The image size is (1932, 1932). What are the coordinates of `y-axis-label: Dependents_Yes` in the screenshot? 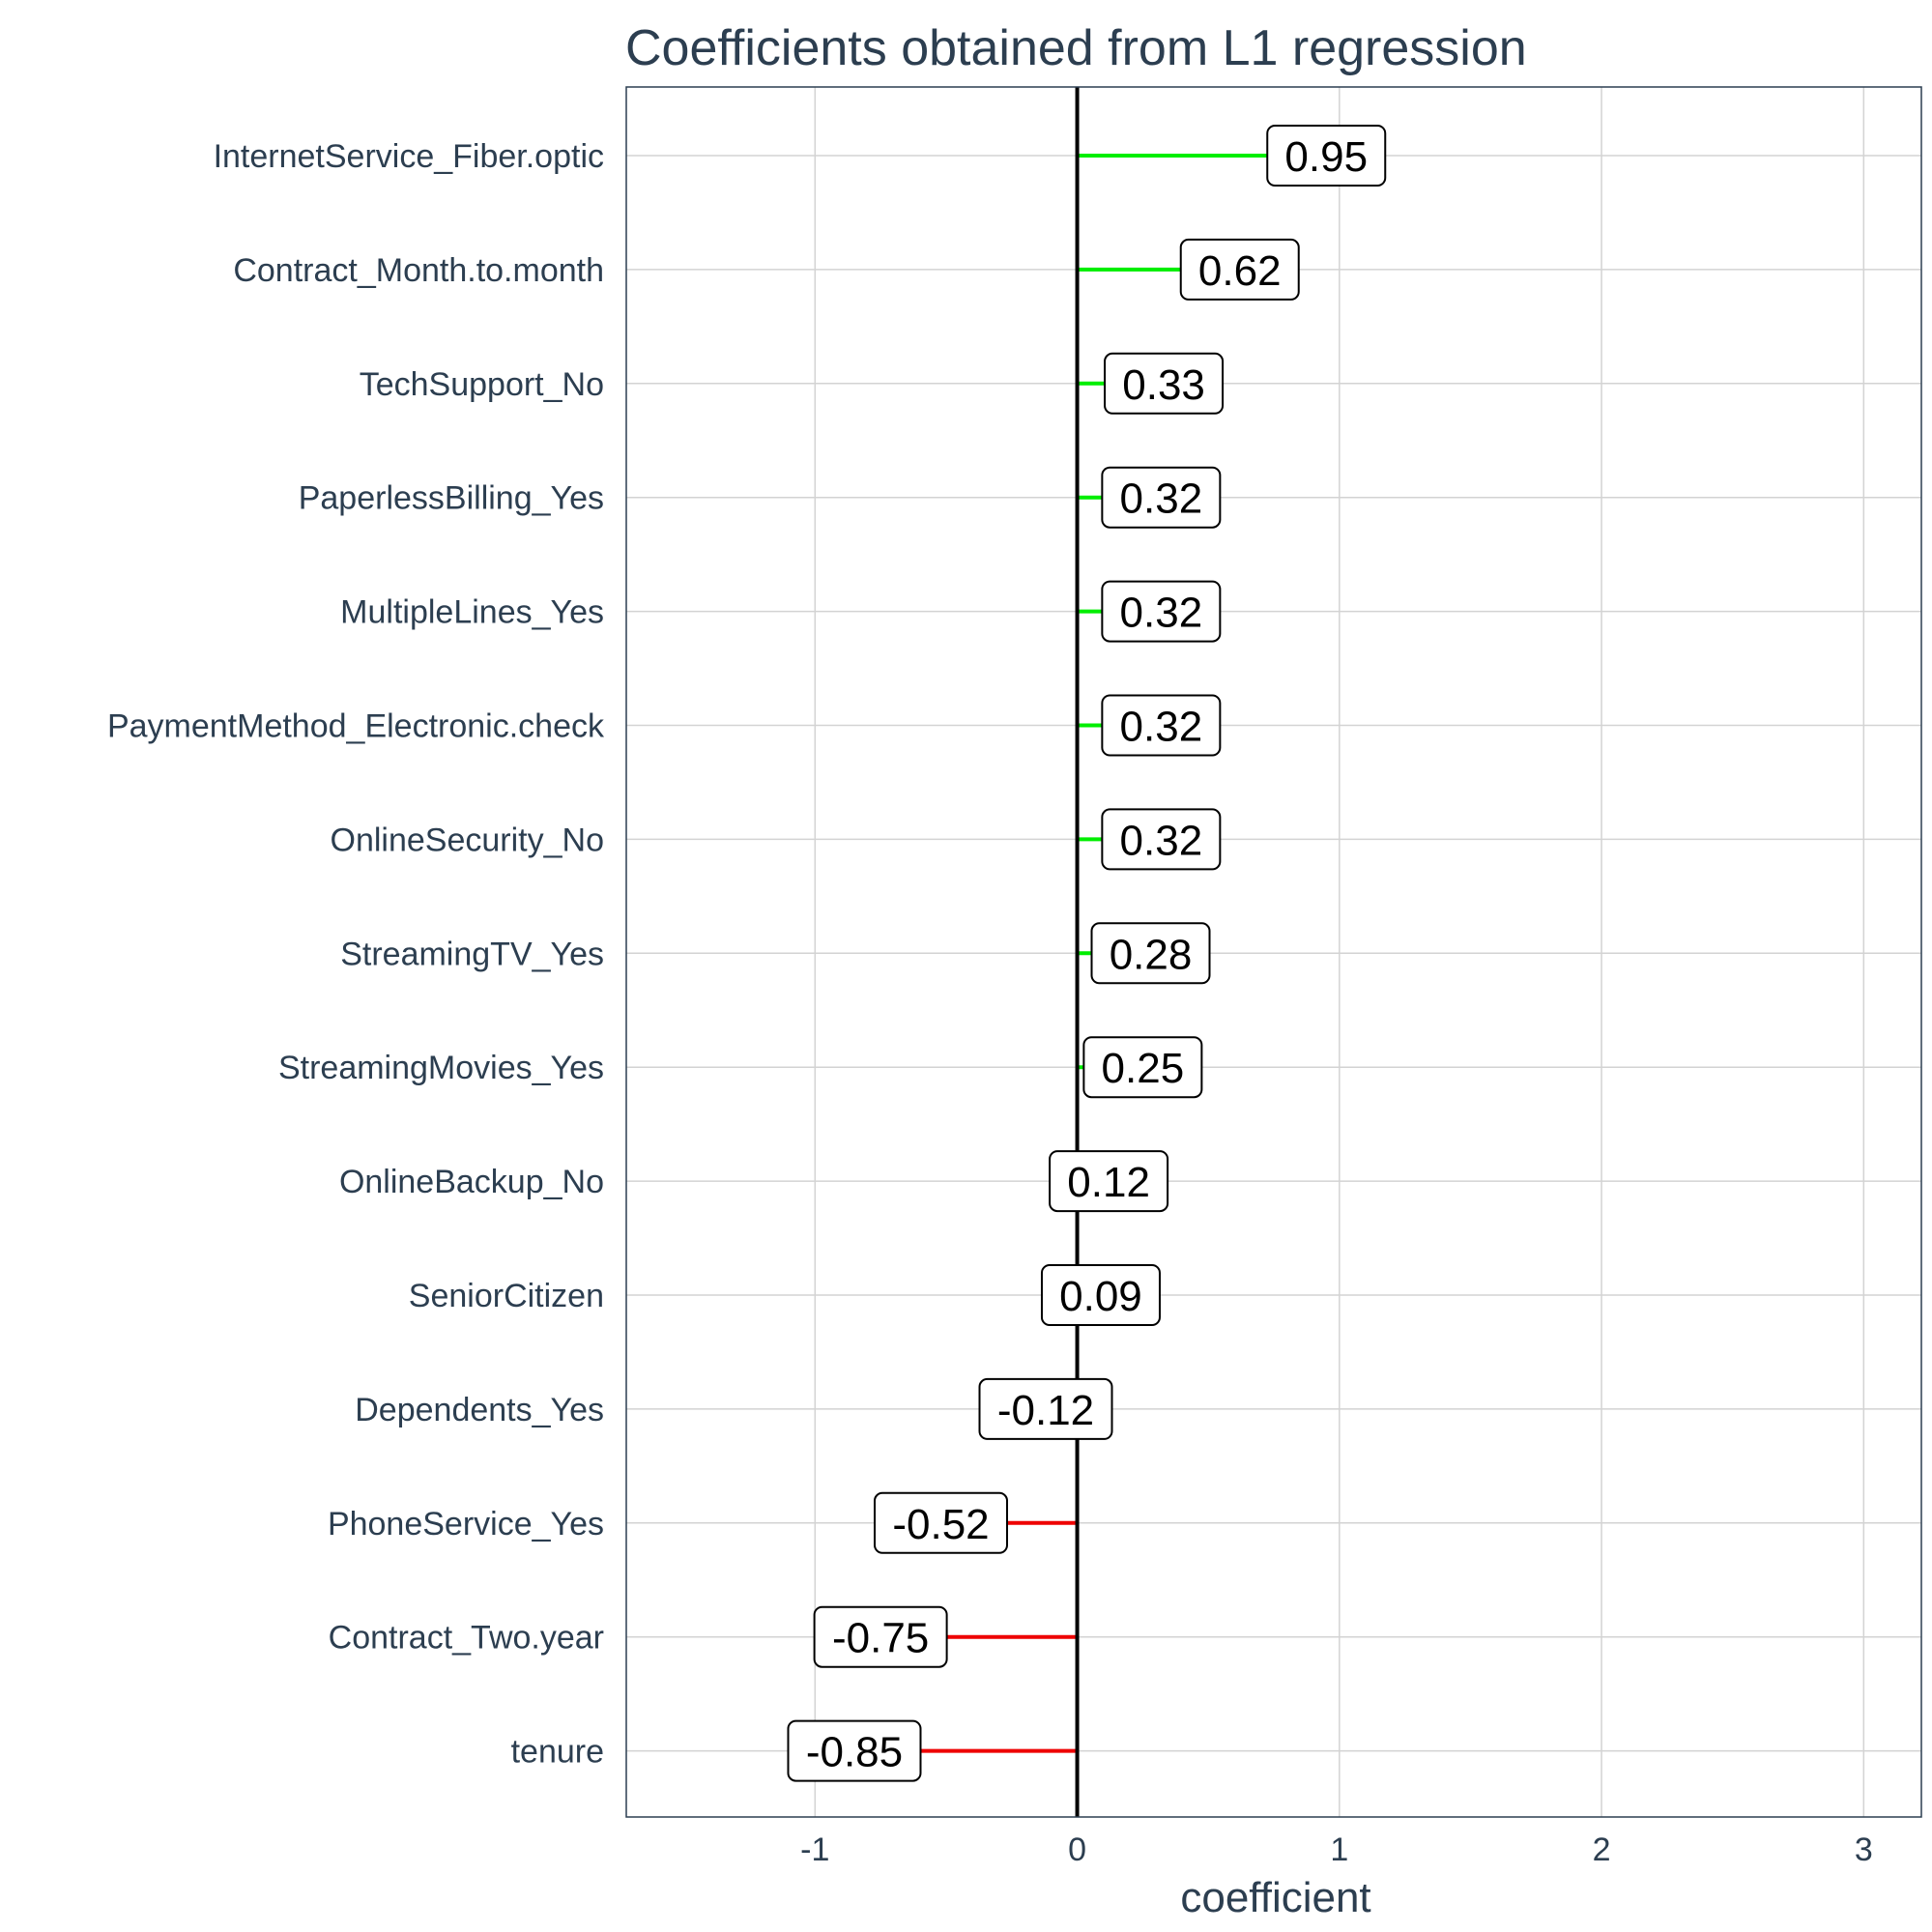 It's located at (479, 1410).